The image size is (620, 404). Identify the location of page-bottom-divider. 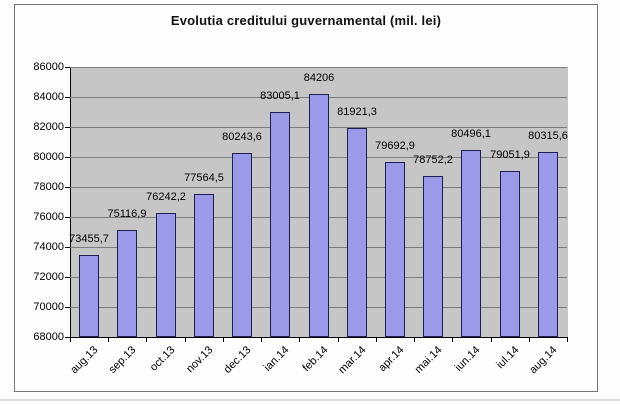
(310, 400).